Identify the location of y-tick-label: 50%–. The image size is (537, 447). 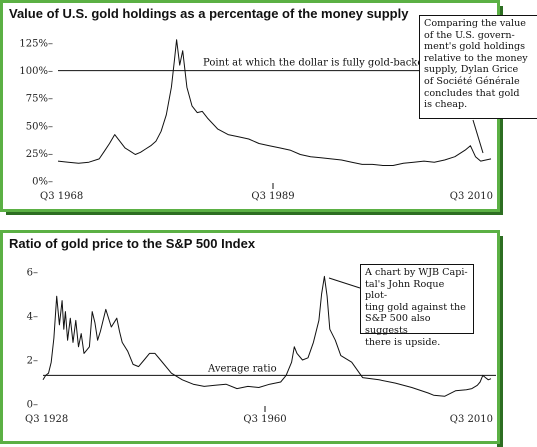
(39, 126).